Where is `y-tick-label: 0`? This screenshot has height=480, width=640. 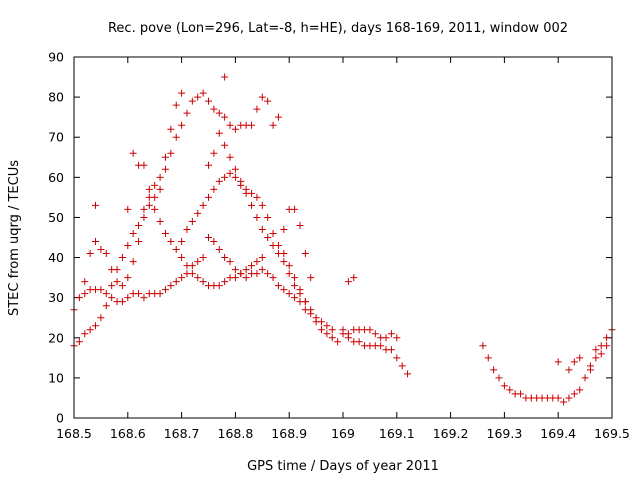
y-tick-label: 0 is located at coordinates (60, 418).